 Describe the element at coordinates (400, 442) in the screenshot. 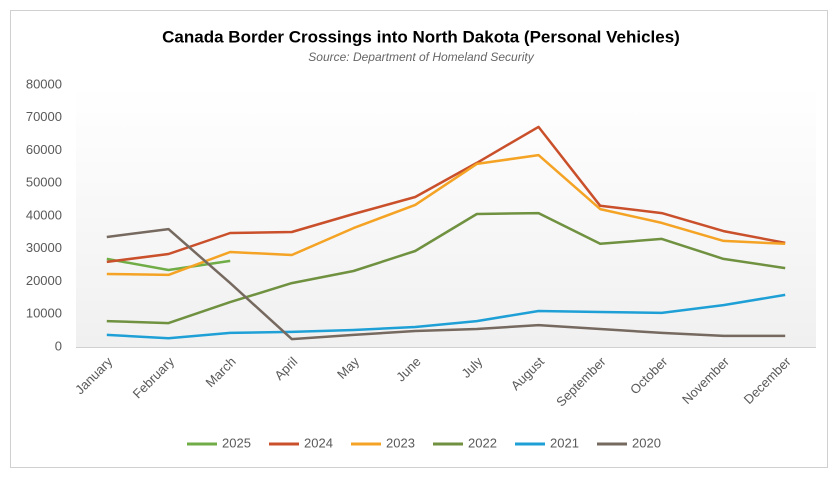

I see `legend-label: 2023` at that location.